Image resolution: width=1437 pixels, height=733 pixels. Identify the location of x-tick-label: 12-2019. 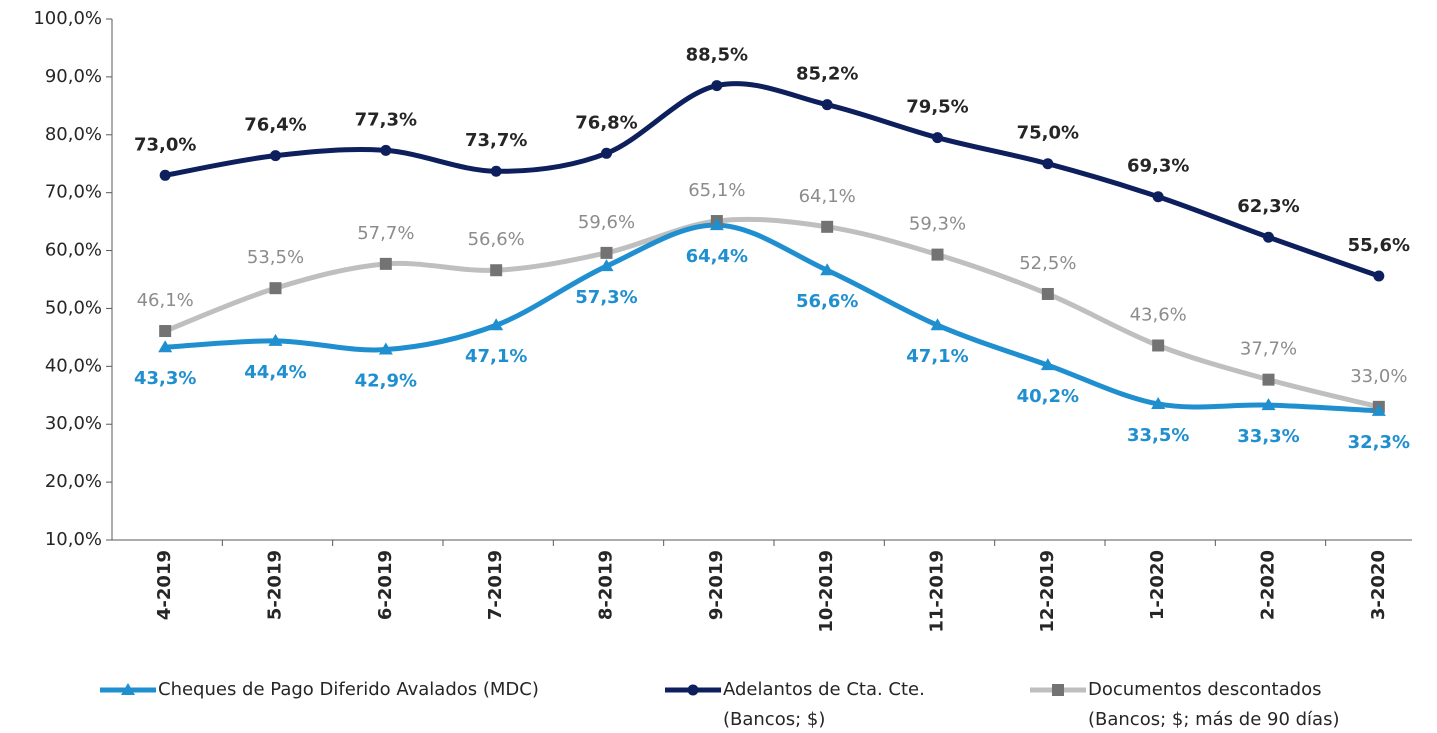
(1047, 591).